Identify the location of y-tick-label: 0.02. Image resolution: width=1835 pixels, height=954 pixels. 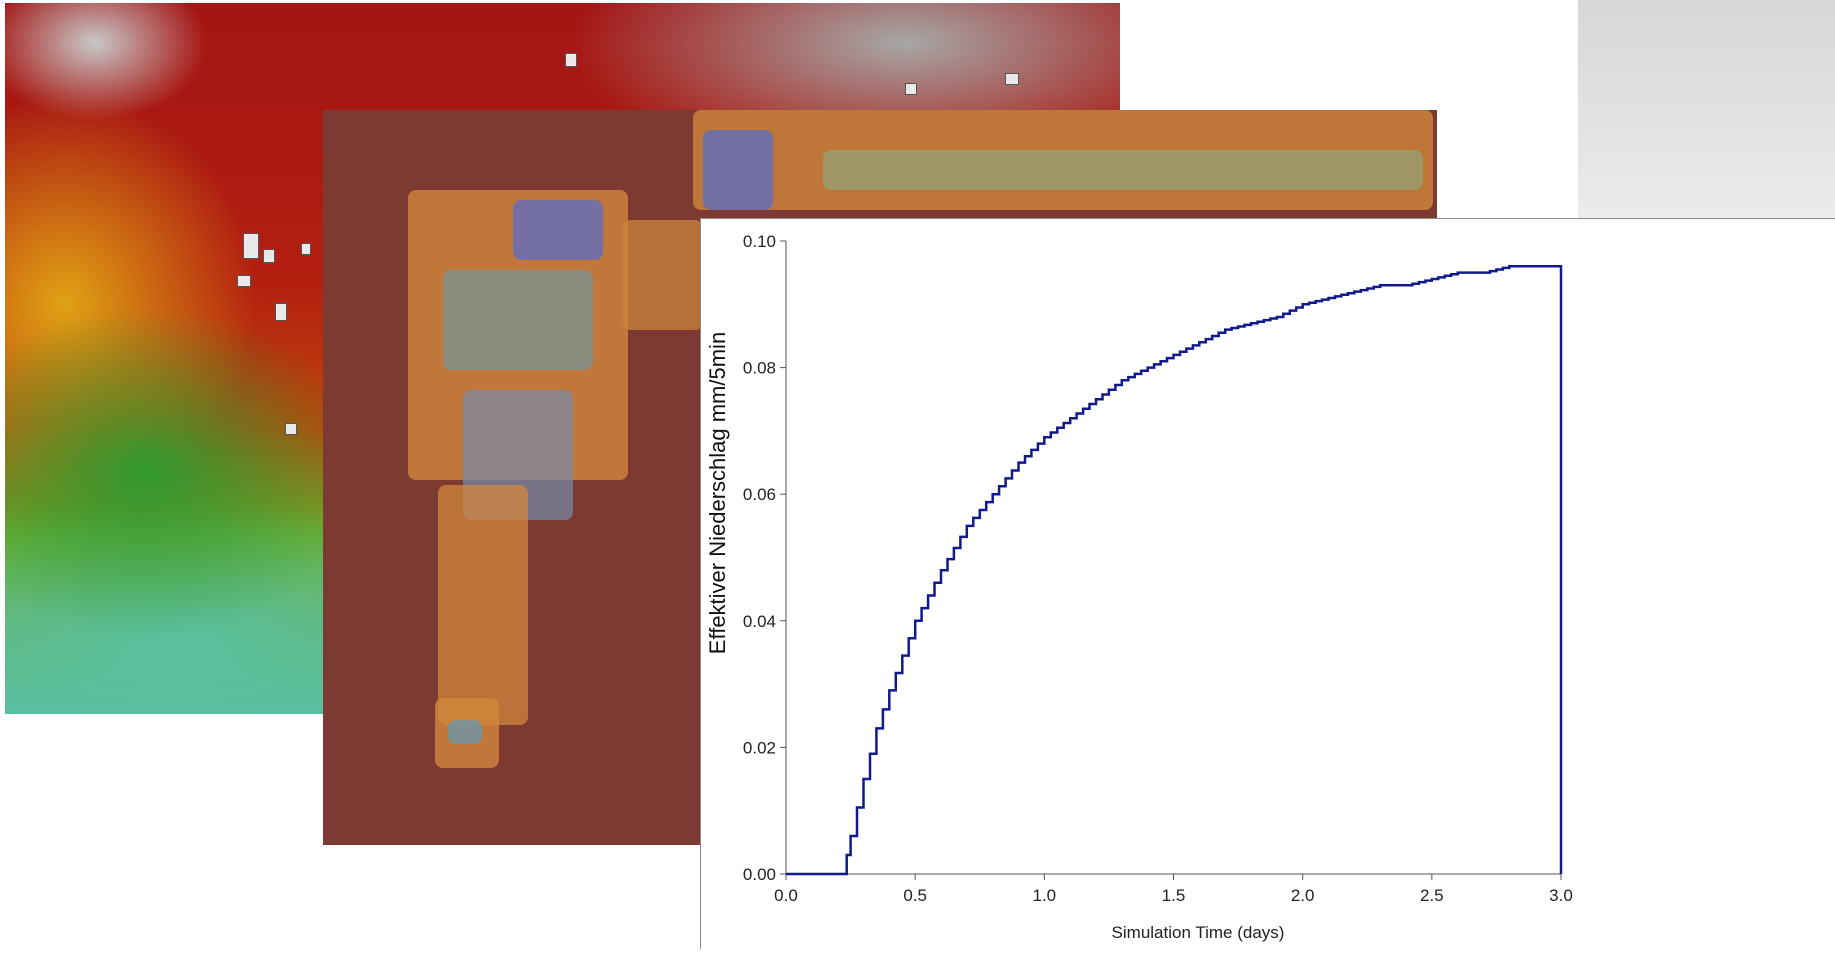
(759, 747).